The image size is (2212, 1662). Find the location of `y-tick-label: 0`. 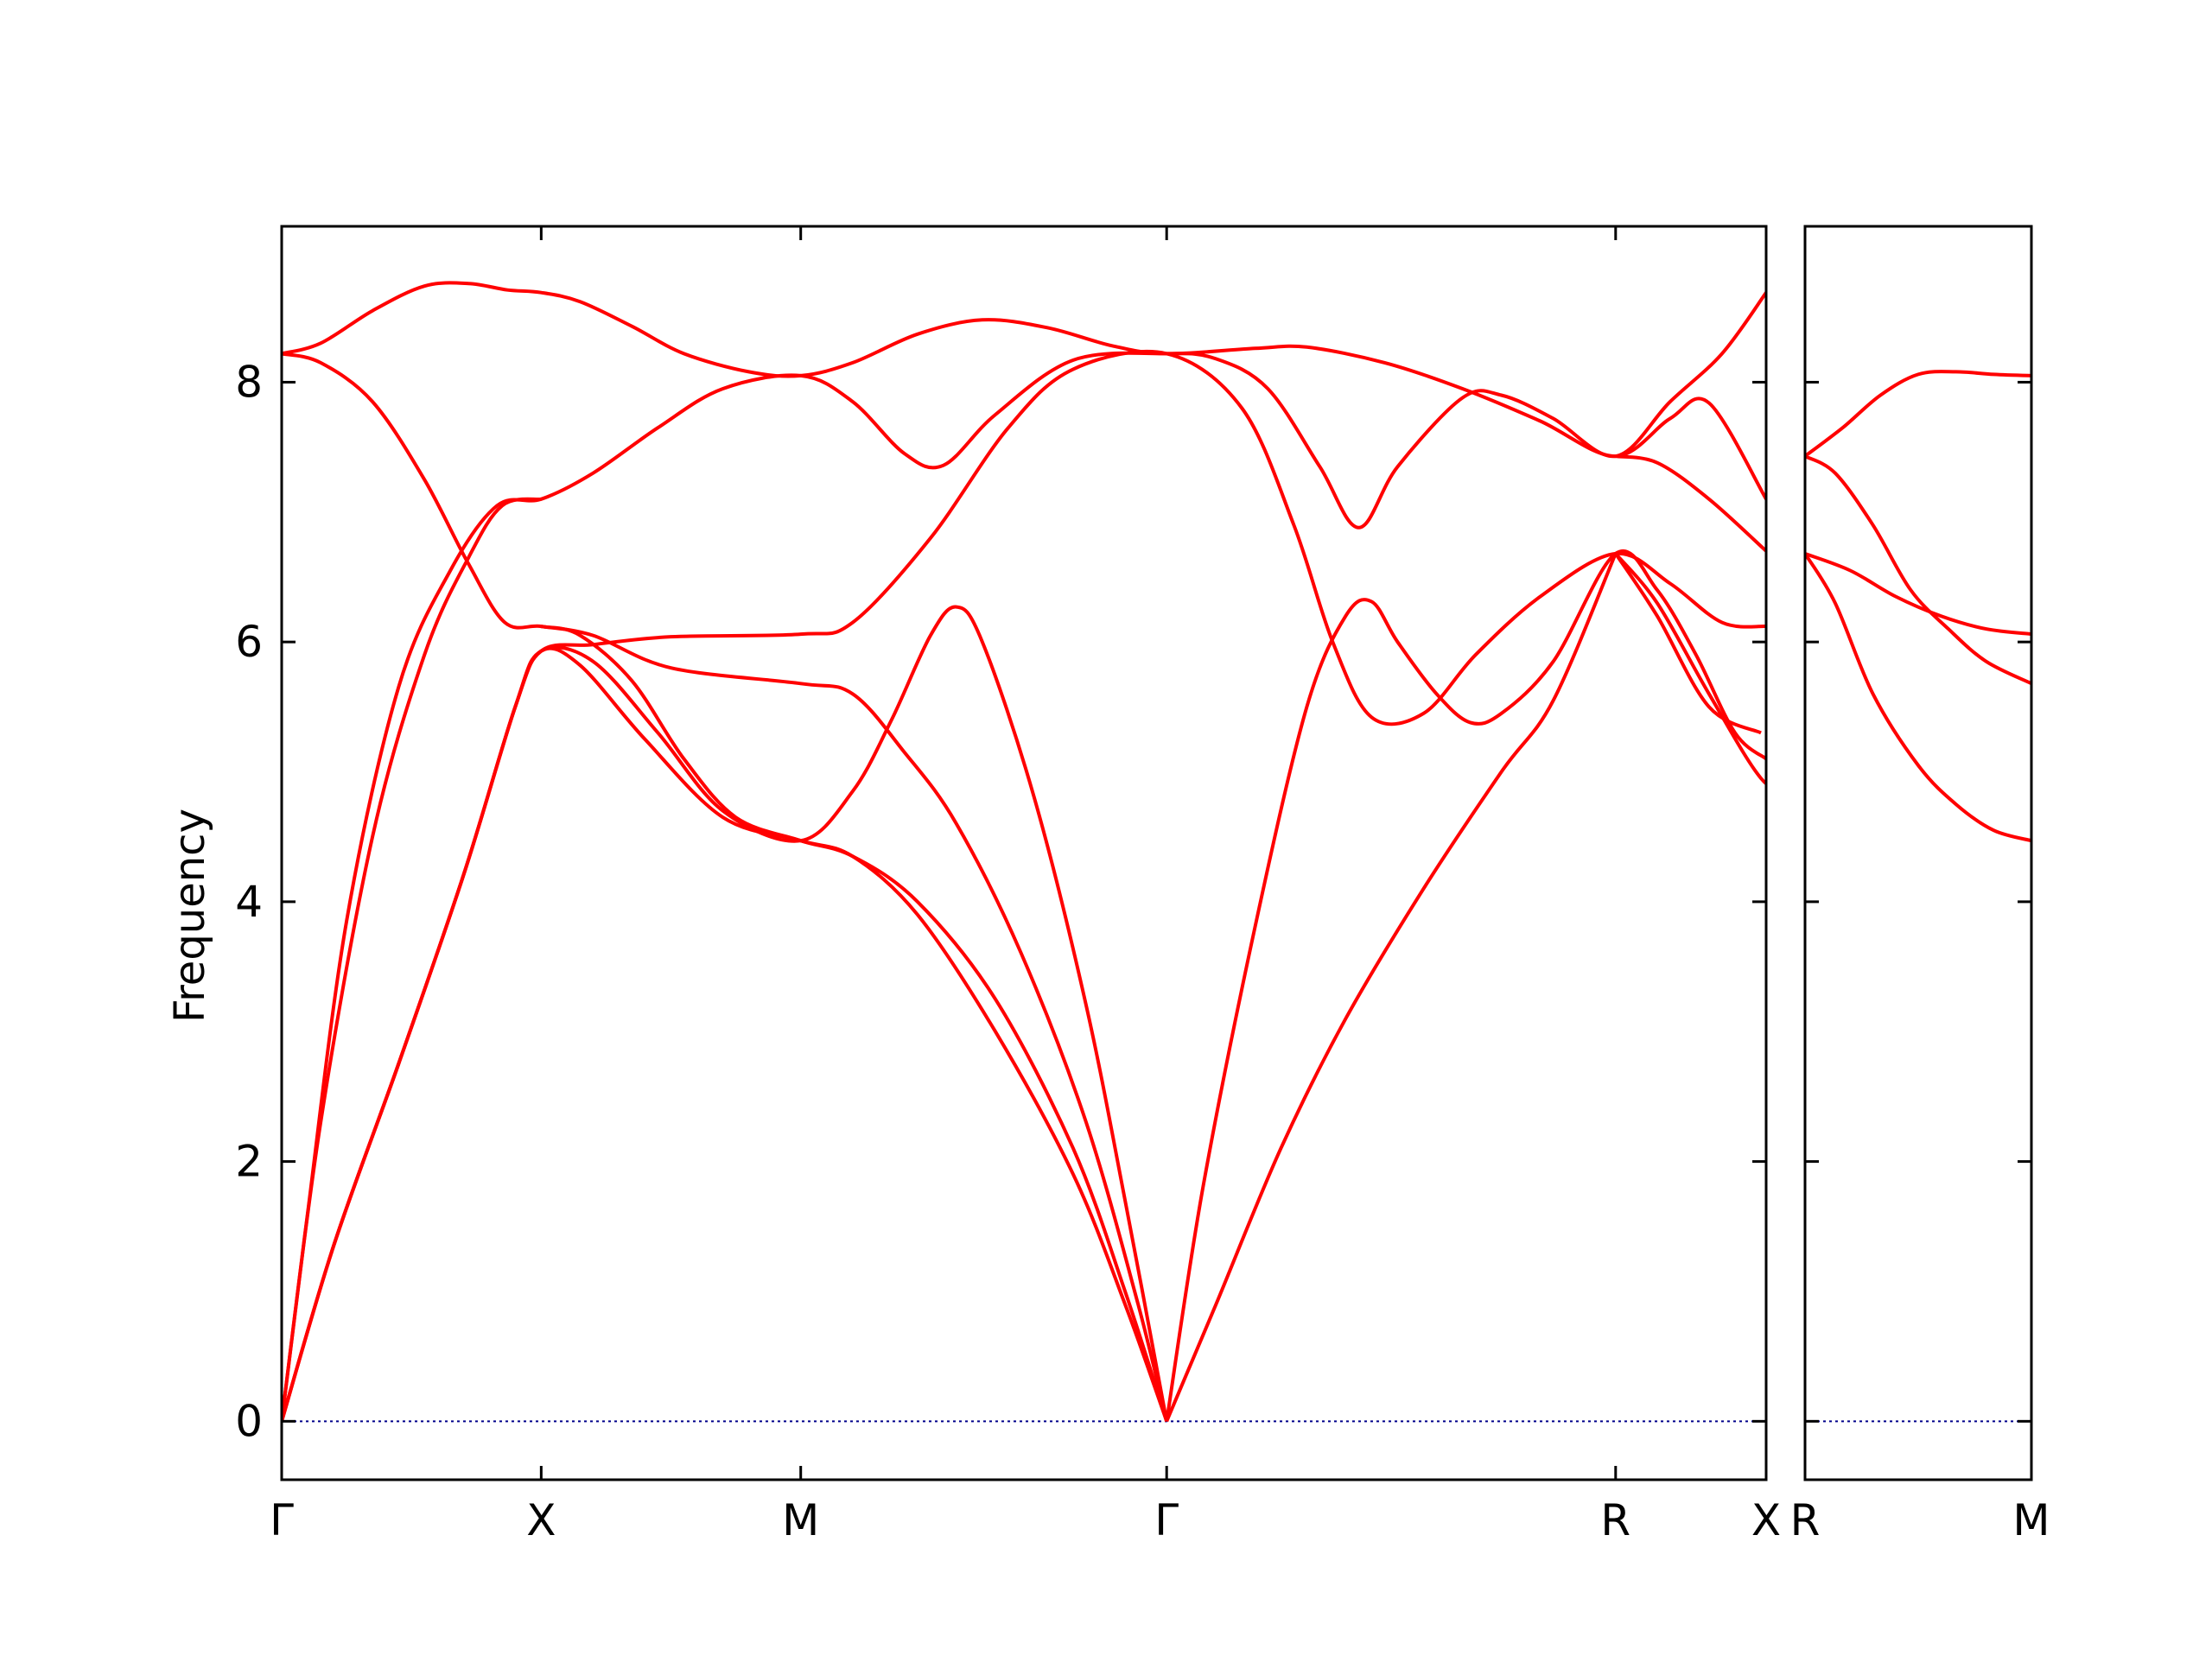

y-tick-label: 0 is located at coordinates (249, 1421).